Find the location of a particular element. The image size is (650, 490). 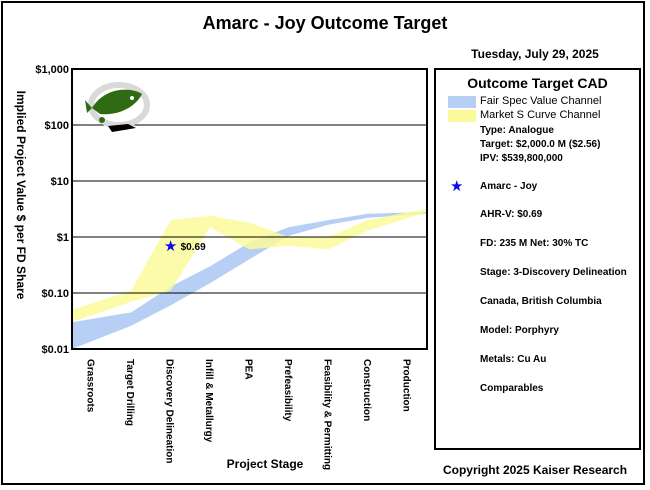

x-axis-label: Project Stage is located at coordinates (265, 464).